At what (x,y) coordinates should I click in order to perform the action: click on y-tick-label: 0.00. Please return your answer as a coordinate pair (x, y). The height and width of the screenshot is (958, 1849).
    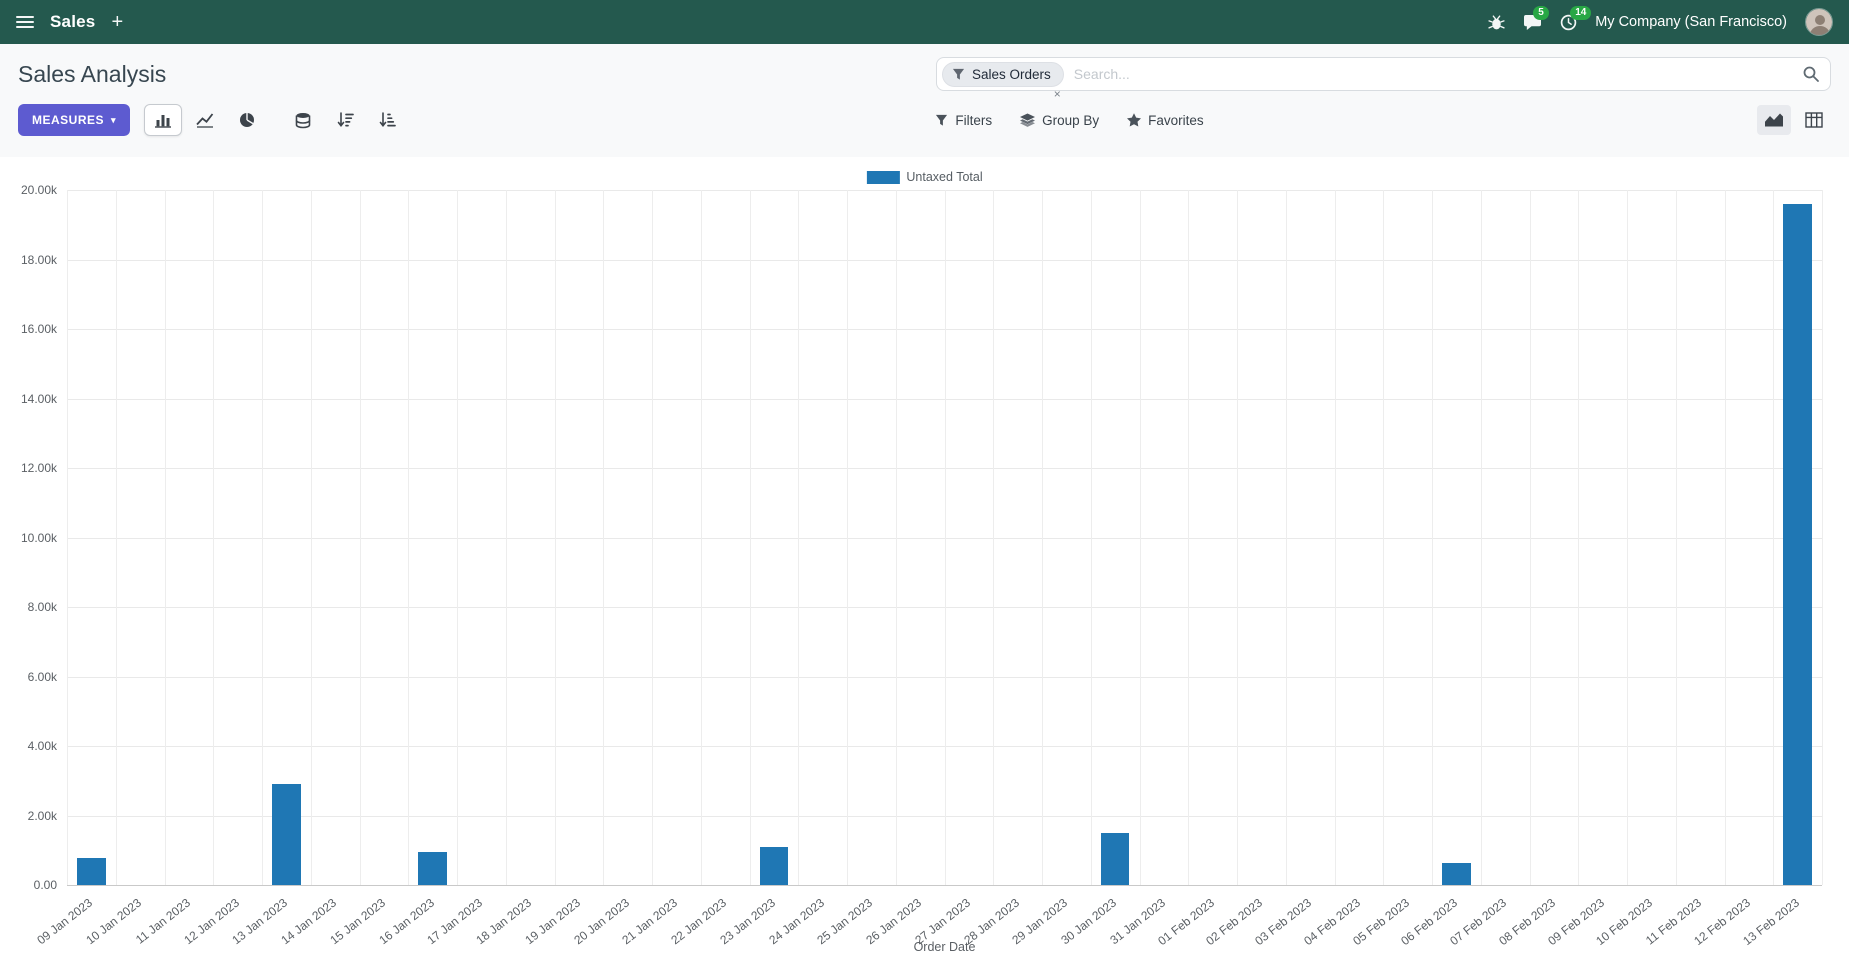
    Looking at the image, I should click on (45, 885).